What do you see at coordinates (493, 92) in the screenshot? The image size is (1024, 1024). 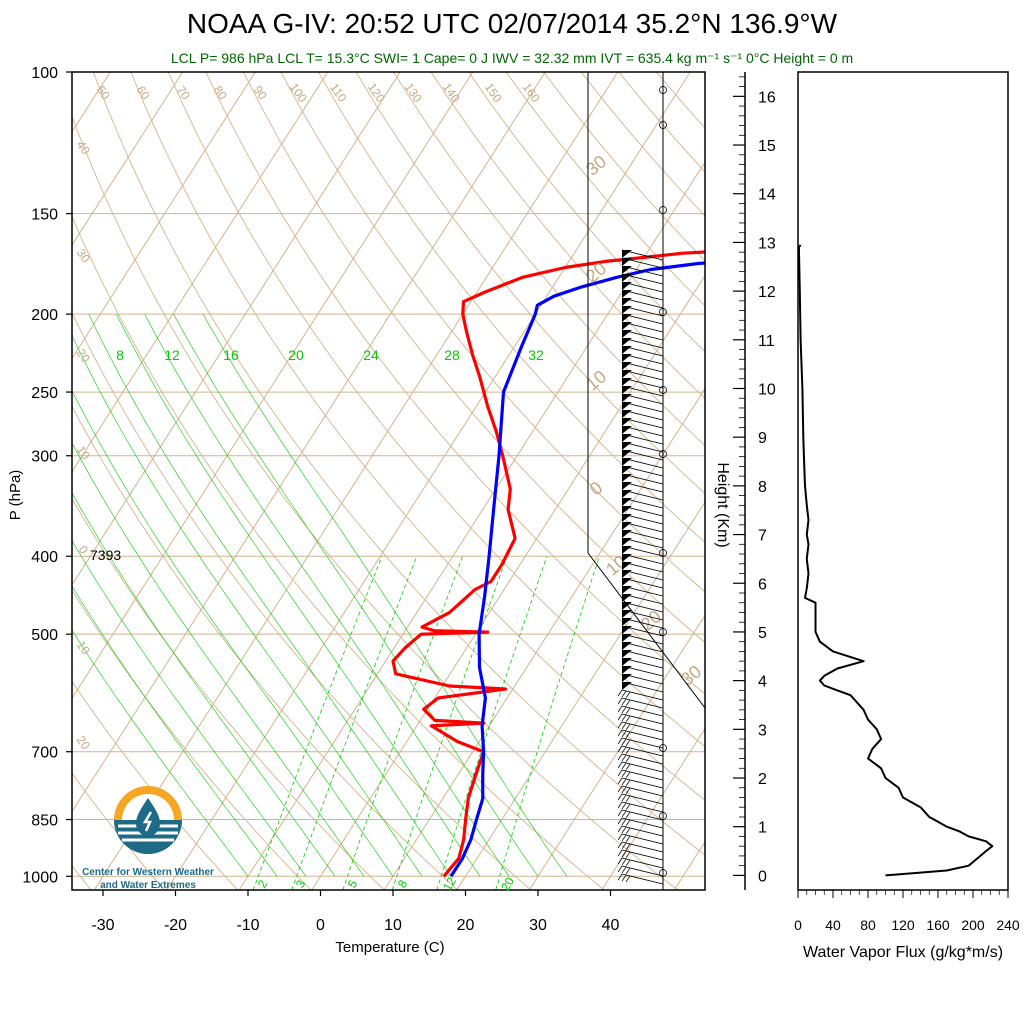 I see `dry-adiabat-label: 150` at bounding box center [493, 92].